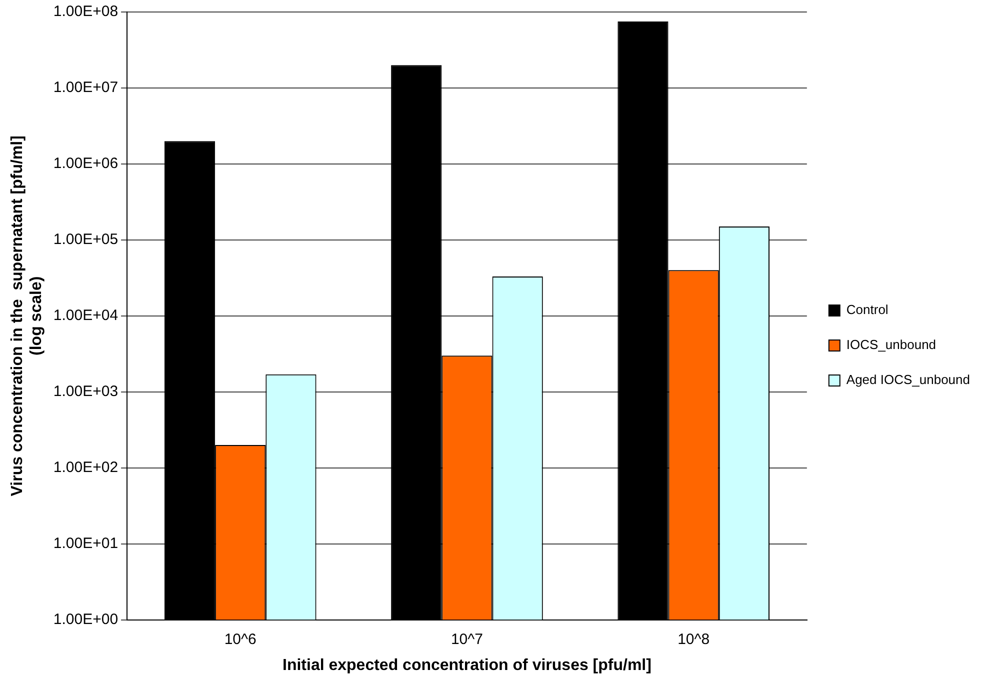 This screenshot has height=683, width=984. What do you see at coordinates (867, 310) in the screenshot?
I see `legend-label: Control` at bounding box center [867, 310].